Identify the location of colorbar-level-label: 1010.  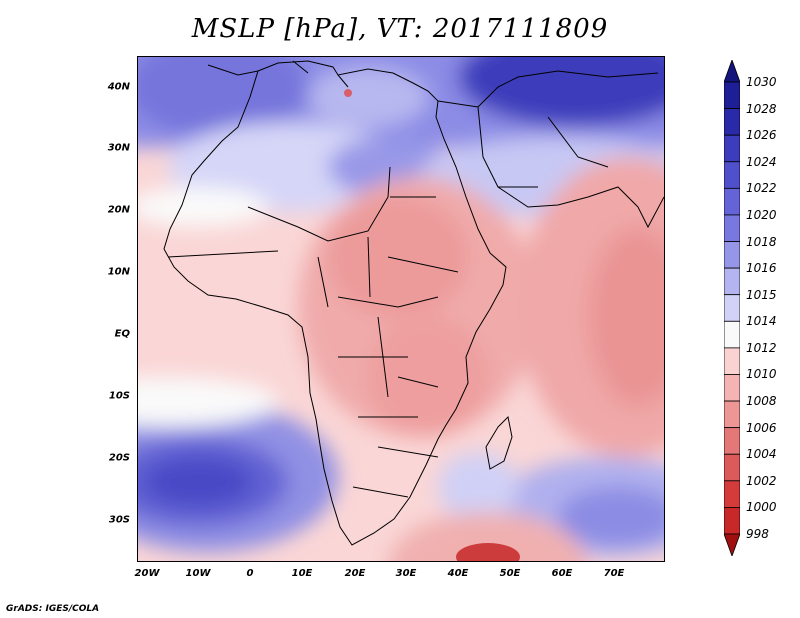
(761, 374).